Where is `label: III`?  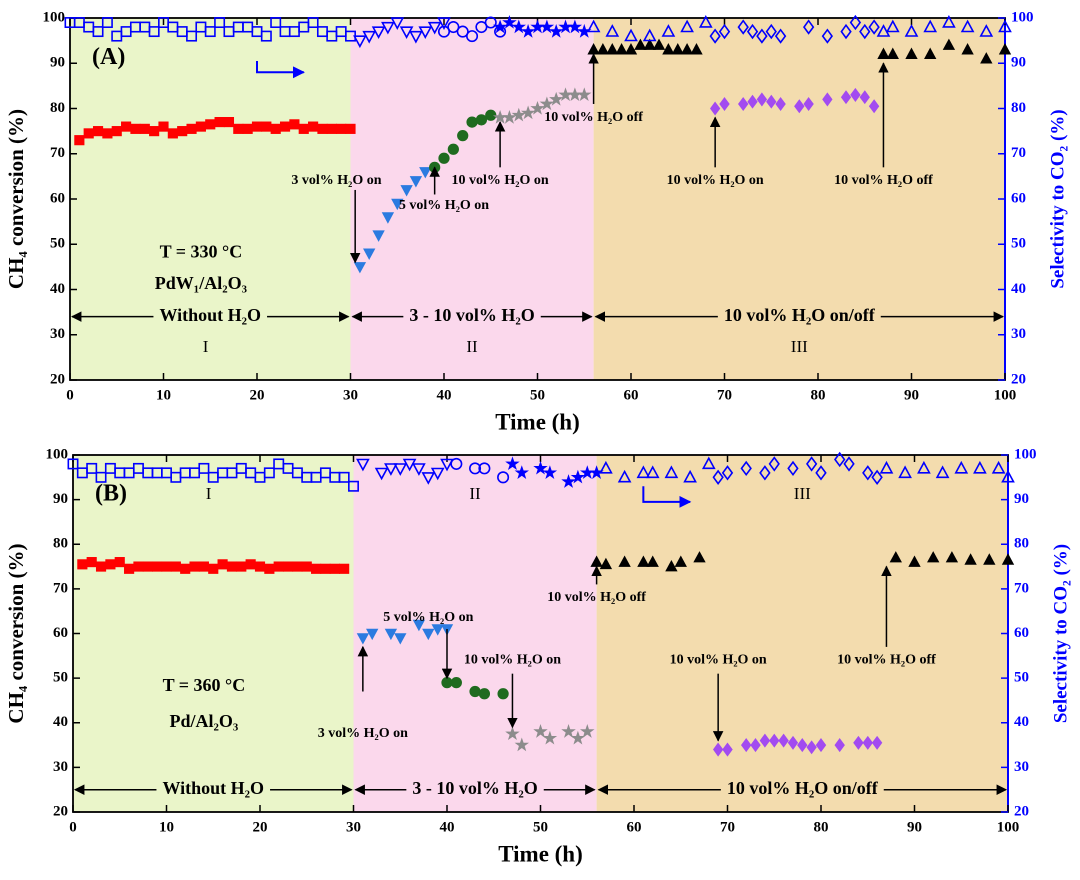
label: III is located at coordinates (799, 346).